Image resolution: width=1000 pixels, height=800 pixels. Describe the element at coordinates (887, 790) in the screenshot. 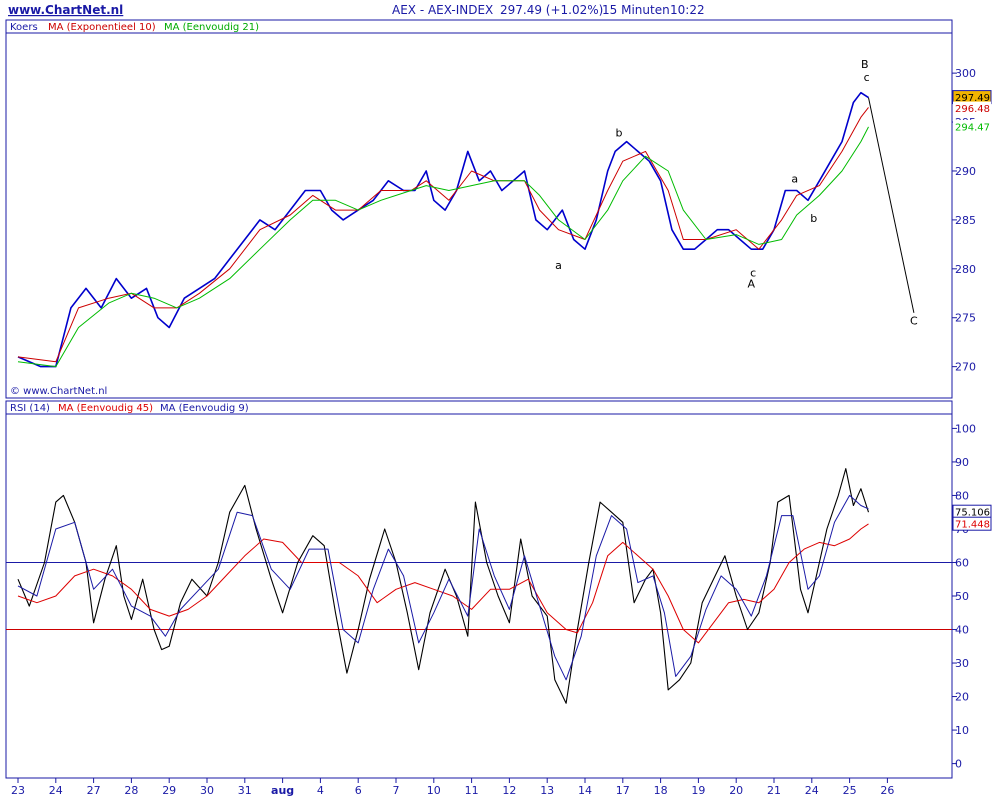

I see `x-tick-label: 26` at that location.